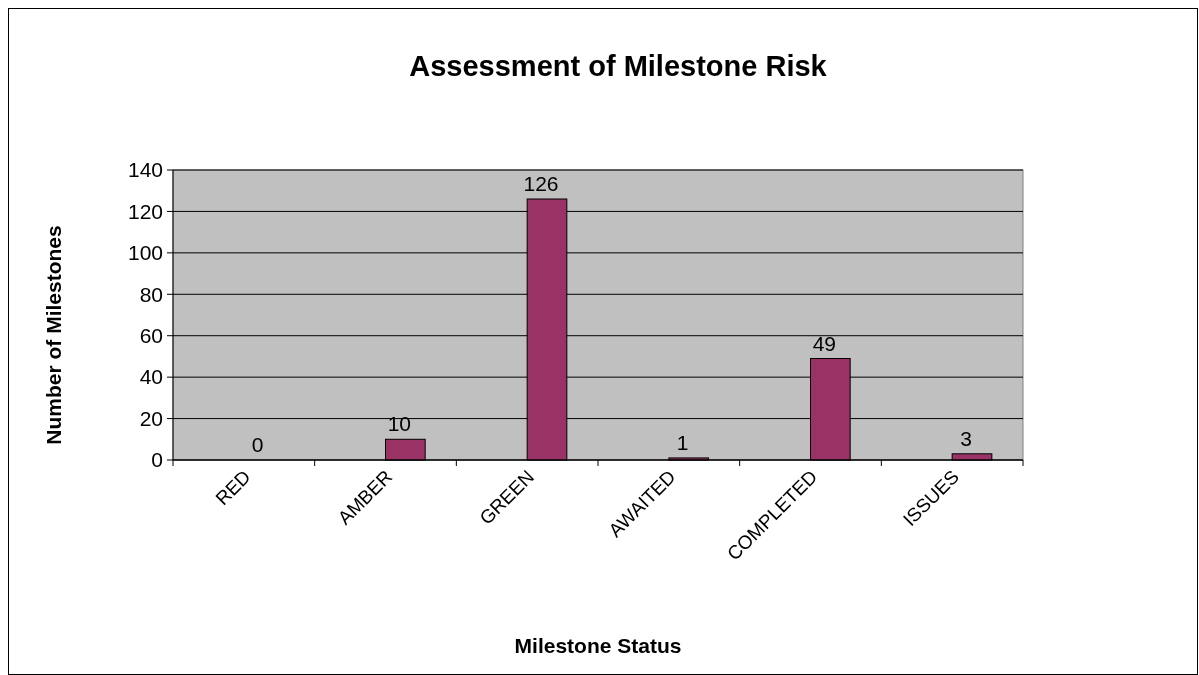  Describe the element at coordinates (151, 294) in the screenshot. I see `y-tick-label: 80` at that location.